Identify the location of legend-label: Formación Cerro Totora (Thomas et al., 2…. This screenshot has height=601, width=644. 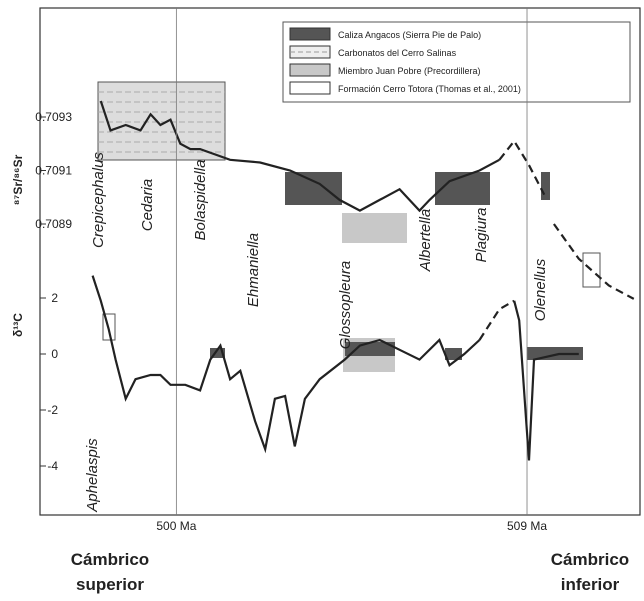
(429, 89).